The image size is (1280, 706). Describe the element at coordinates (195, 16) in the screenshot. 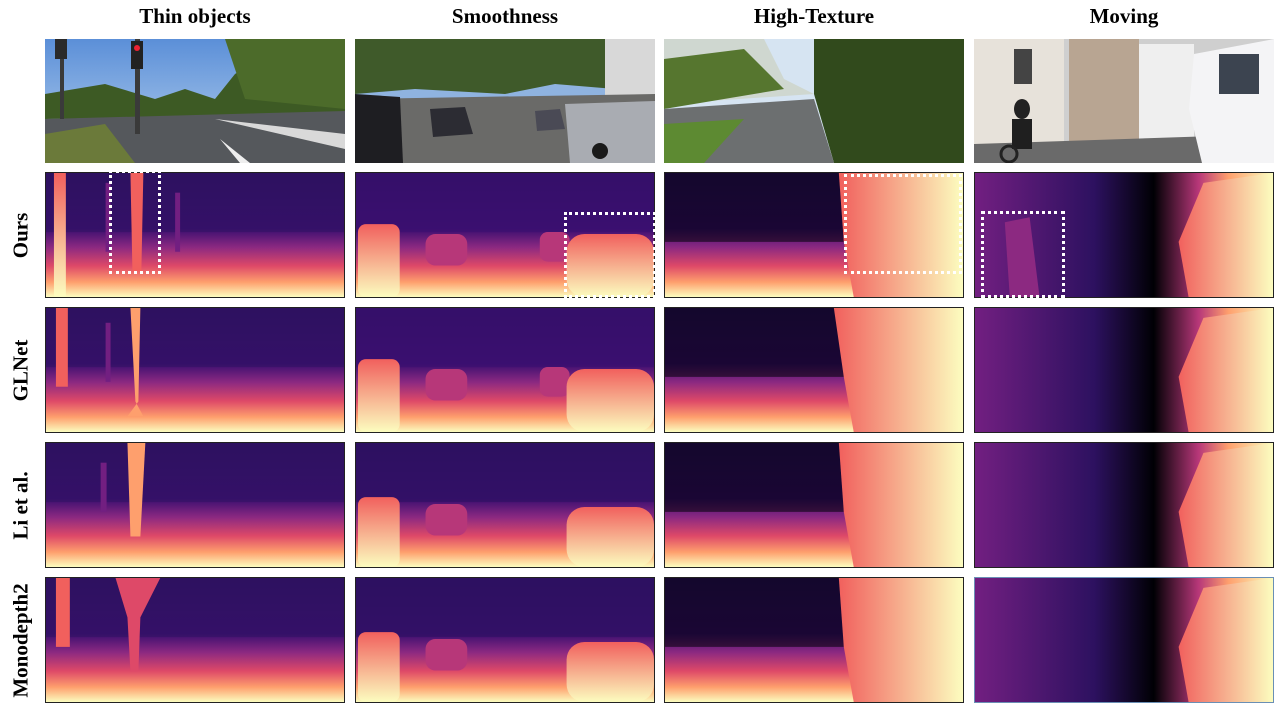

I see `column-header-thin-objects: Thin objects` at that location.